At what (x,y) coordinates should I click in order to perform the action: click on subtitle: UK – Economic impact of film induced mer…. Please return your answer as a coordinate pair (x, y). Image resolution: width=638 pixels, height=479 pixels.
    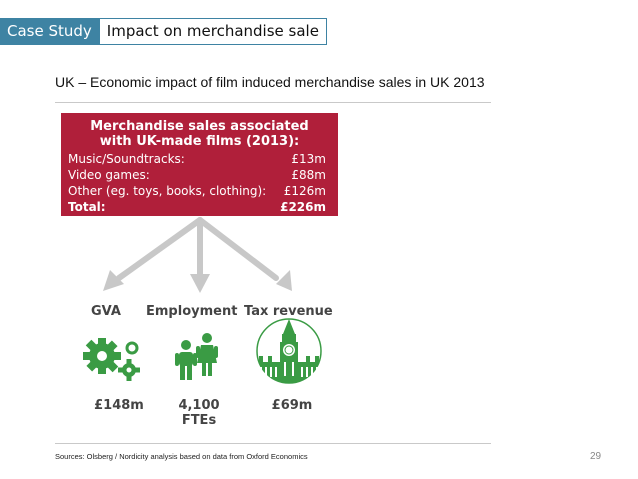
    Looking at the image, I should click on (270, 82).